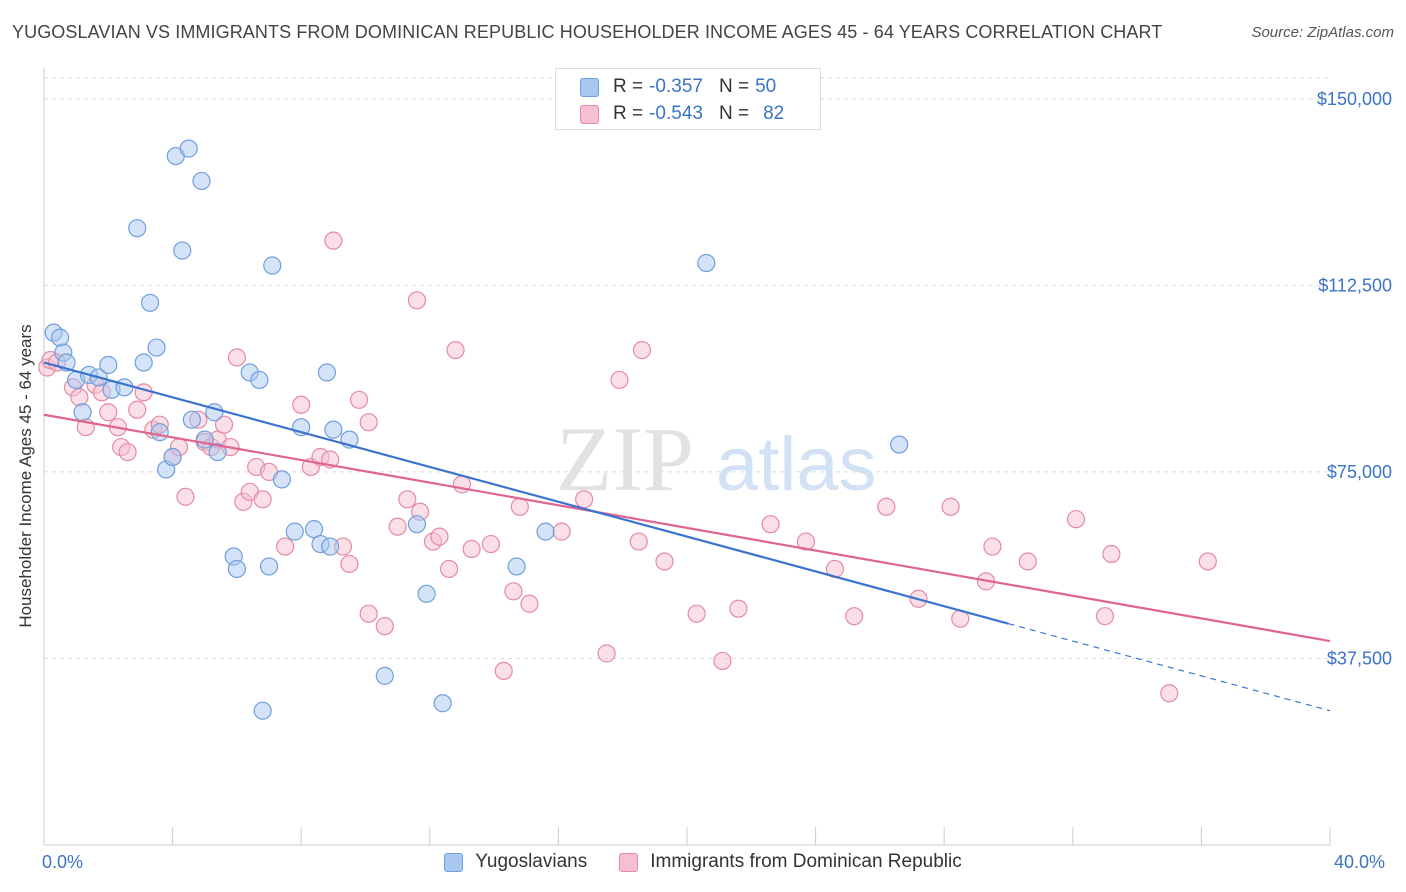 The height and width of the screenshot is (892, 1406). I want to click on correlation-legend: R = -0.357 N = 50 R = -0.543 N = 82, so click(688, 99).